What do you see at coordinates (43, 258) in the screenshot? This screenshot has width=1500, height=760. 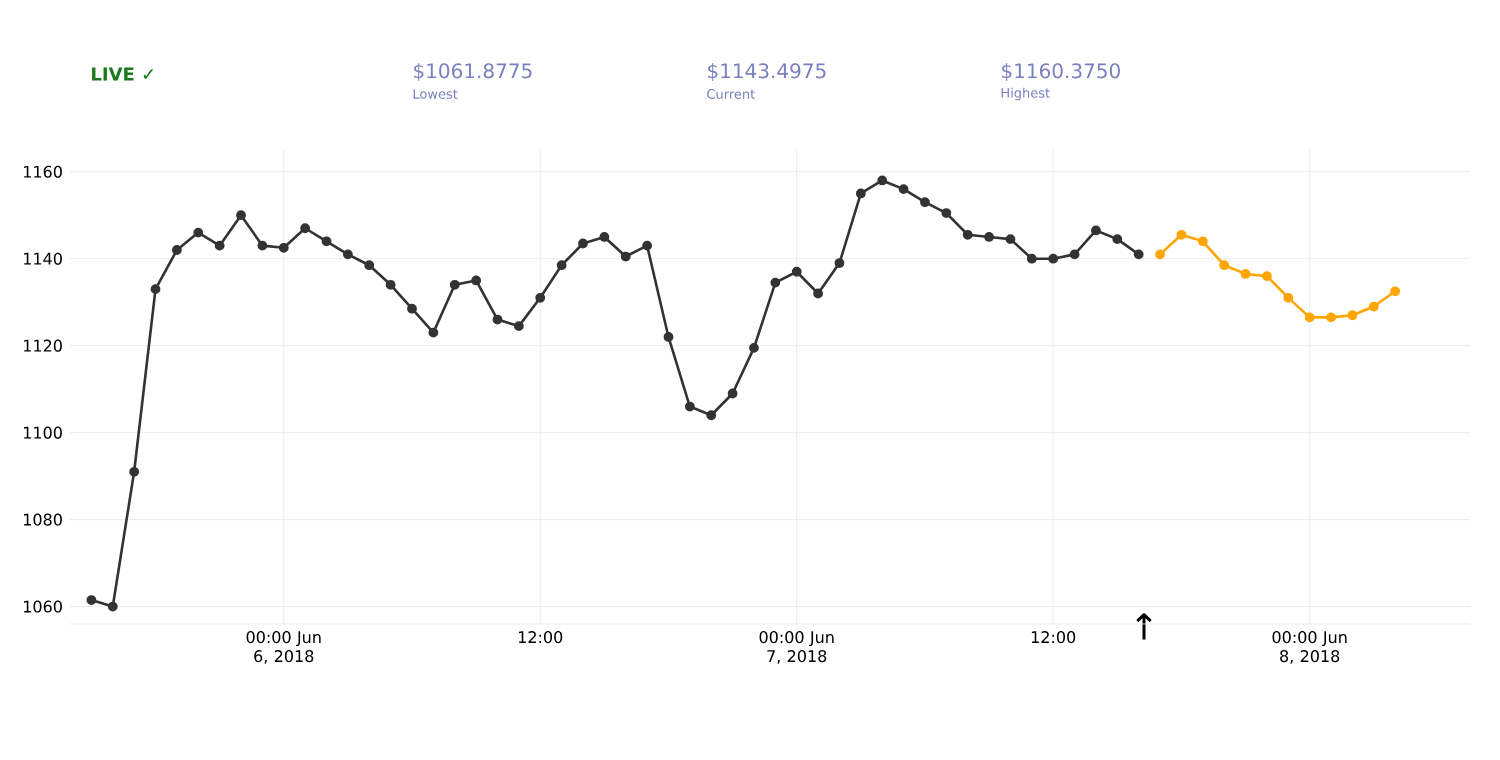 I see `y-tick-label: 1140` at bounding box center [43, 258].